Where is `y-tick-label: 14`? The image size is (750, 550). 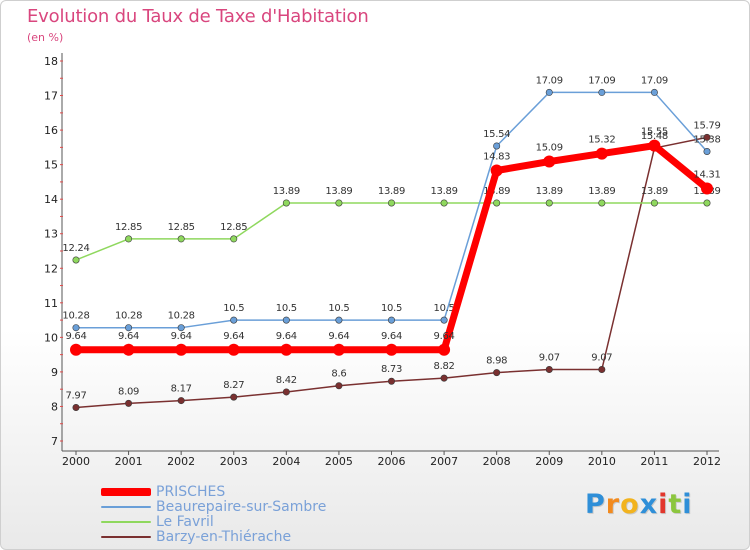 y-tick-label: 14 is located at coordinates (51, 199).